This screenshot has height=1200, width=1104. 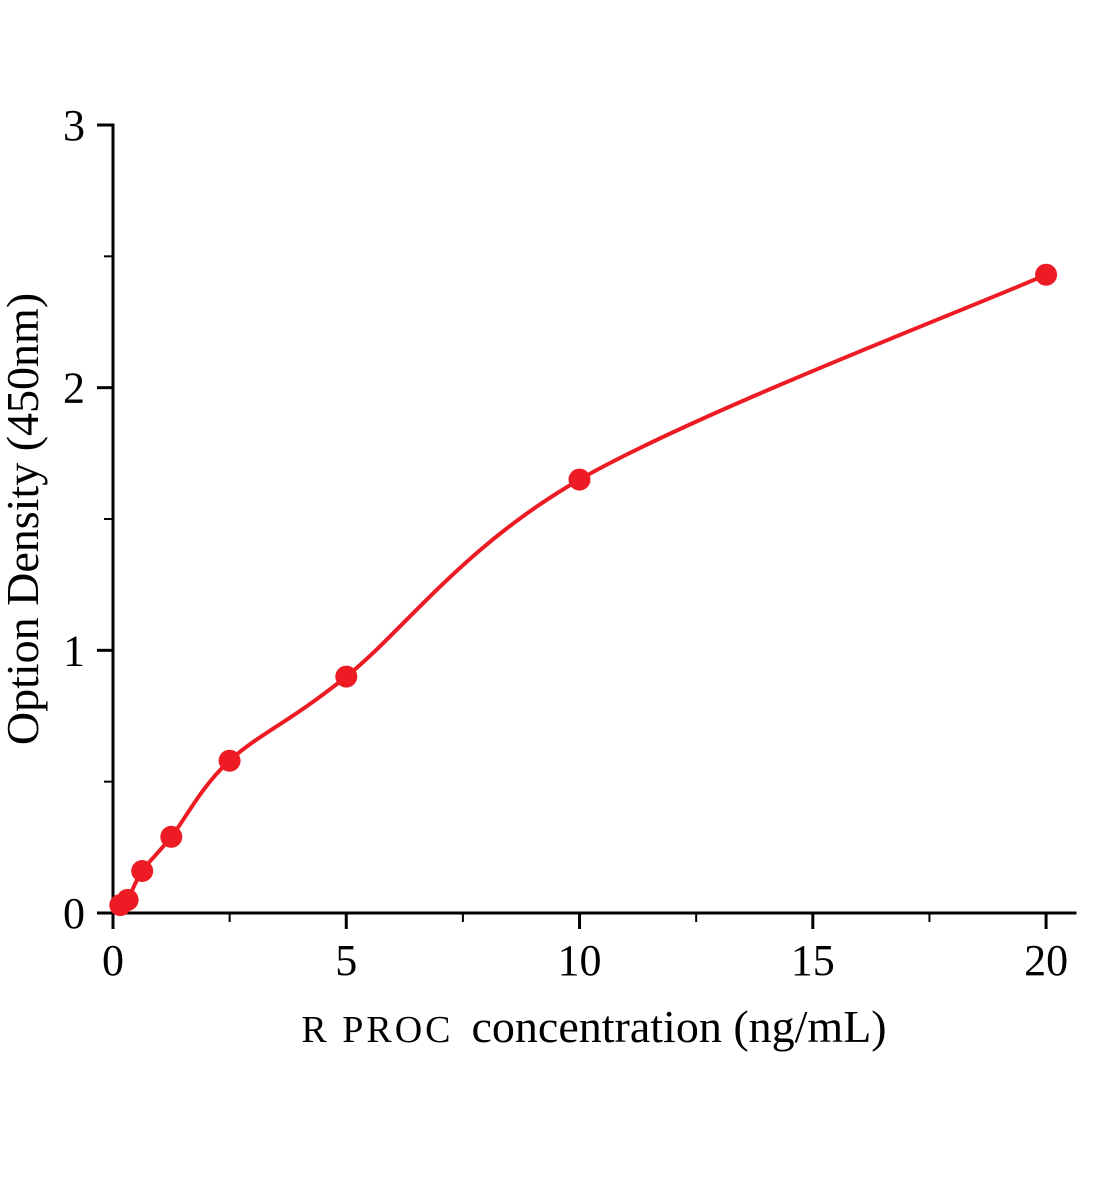 What do you see at coordinates (113, 960) in the screenshot?
I see `x-tick-label: 0` at bounding box center [113, 960].